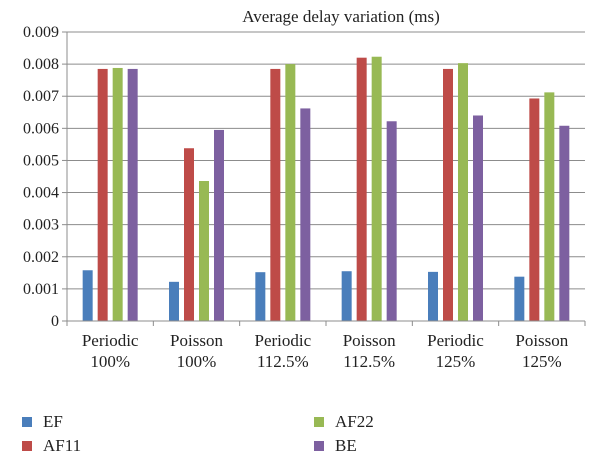 This screenshot has width=591, height=460. Describe the element at coordinates (319, 422) in the screenshot. I see `legend-swatch-af22` at that location.